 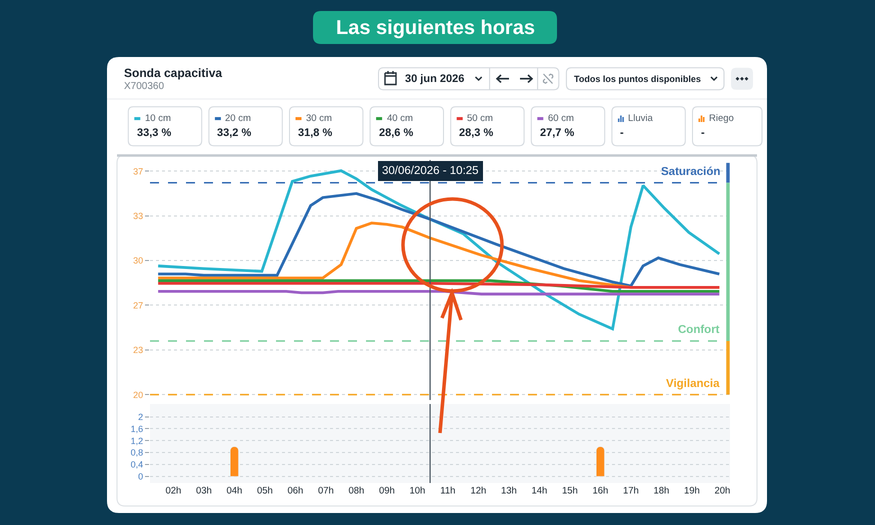 I want to click on x-tick-label: 15h, so click(x=570, y=491).